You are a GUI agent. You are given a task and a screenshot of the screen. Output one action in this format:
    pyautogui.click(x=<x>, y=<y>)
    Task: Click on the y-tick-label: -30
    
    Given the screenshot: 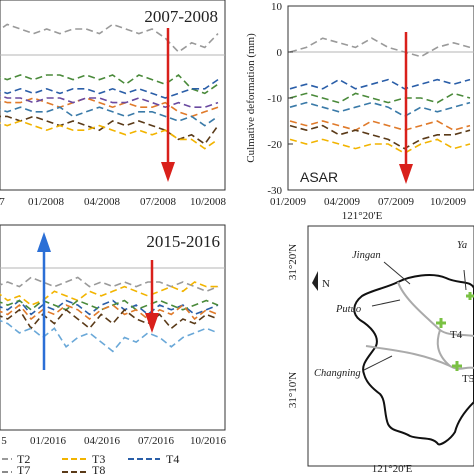 What is the action you would take?
    pyautogui.click(x=274, y=191)
    